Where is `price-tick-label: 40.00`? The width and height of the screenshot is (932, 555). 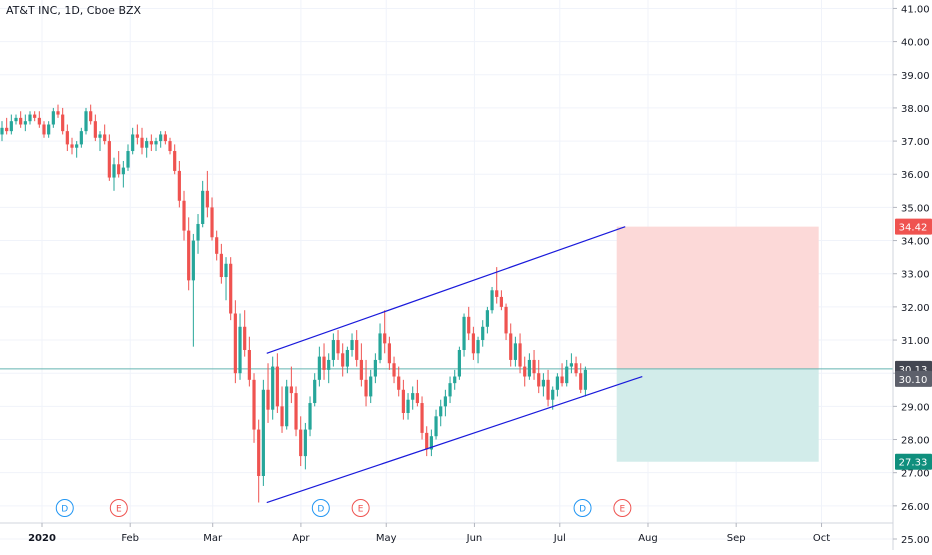 price-tick-label: 40.00 is located at coordinates (915, 43).